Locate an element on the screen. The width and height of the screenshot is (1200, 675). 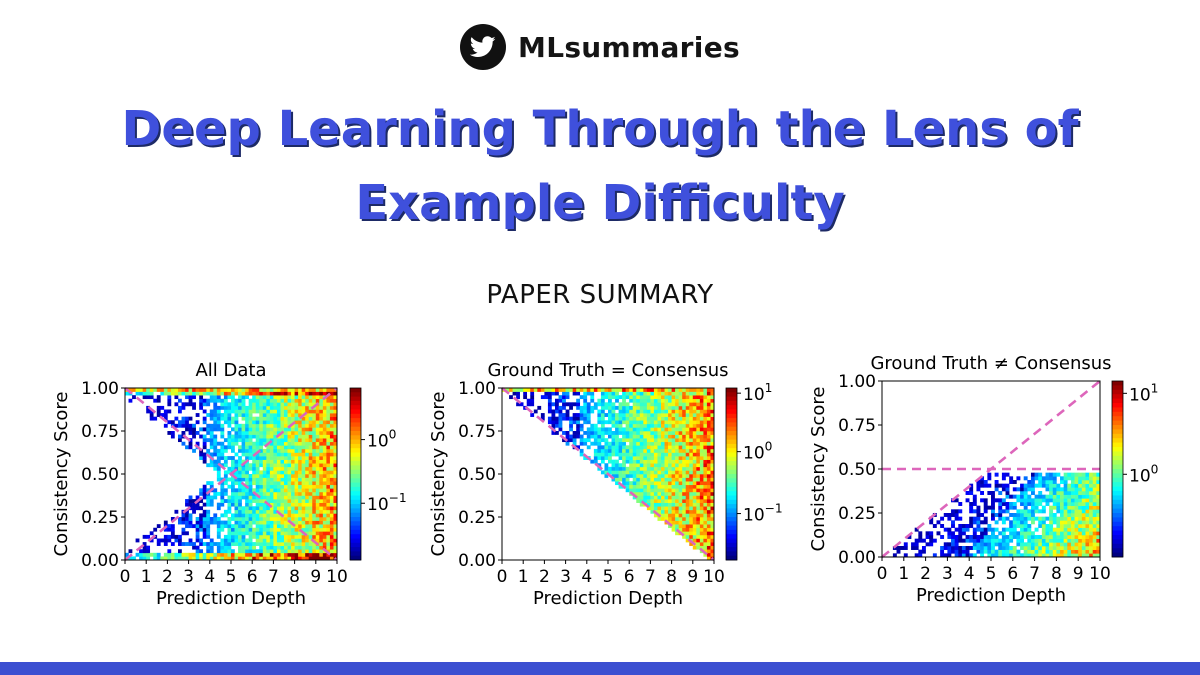
x-tick-label: 6 is located at coordinates (252, 577).